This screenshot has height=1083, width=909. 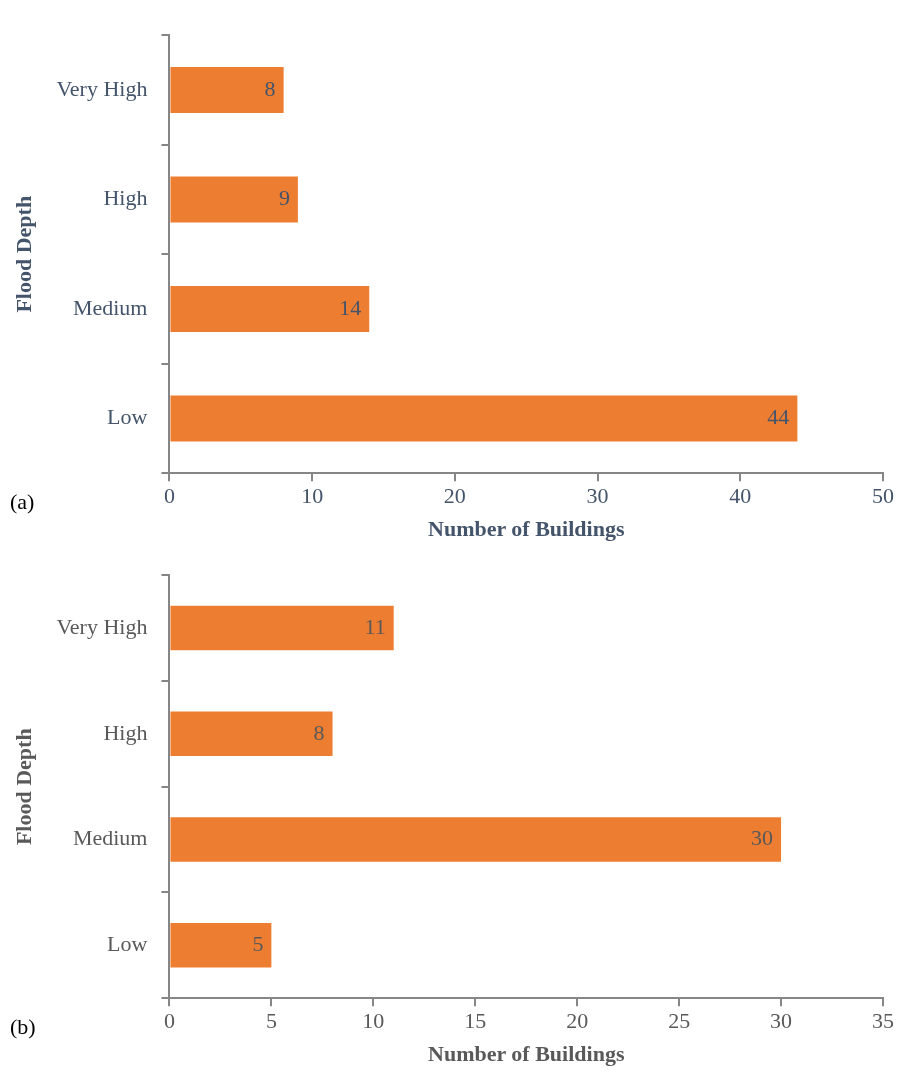 I want to click on text: (a), so click(x=22, y=501).